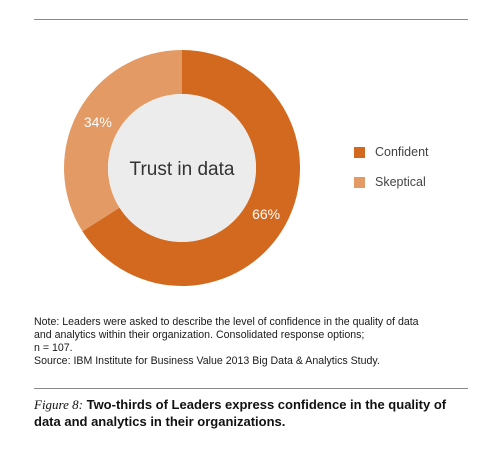 The image size is (500, 457). Describe the element at coordinates (123, 141) in the screenshot. I see `slice-skeptical` at that location.